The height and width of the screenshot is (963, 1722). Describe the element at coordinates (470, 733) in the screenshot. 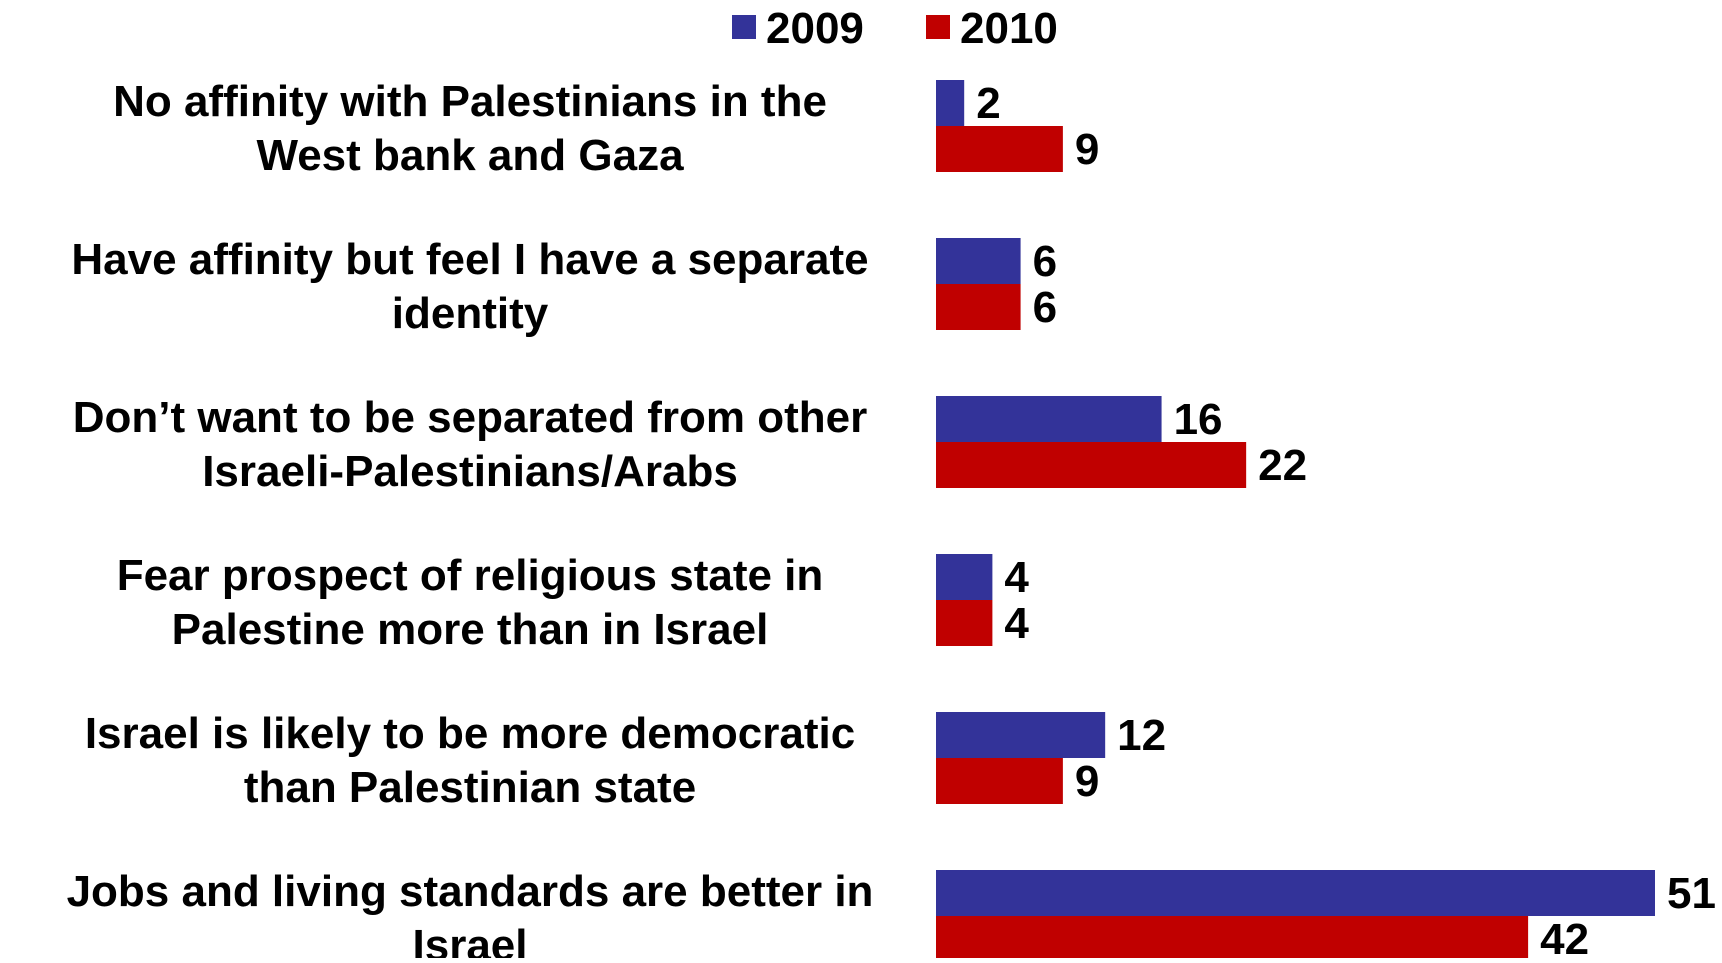

I see `category-label-line: Israel is likely to be more democratic` at that location.